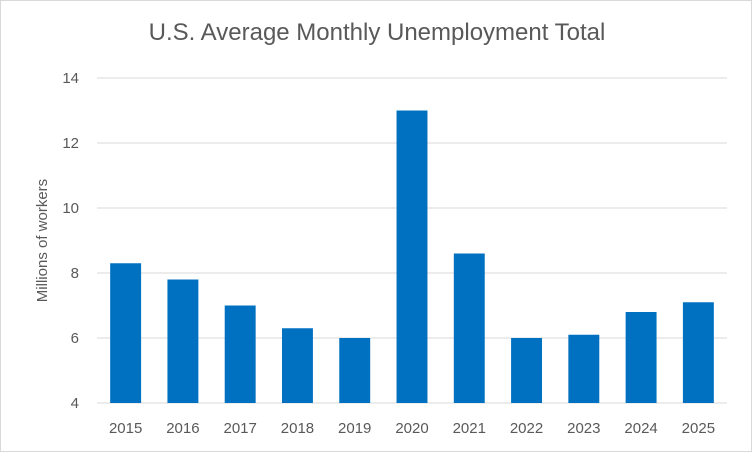  I want to click on x-tick-label: 2023, so click(583, 428).